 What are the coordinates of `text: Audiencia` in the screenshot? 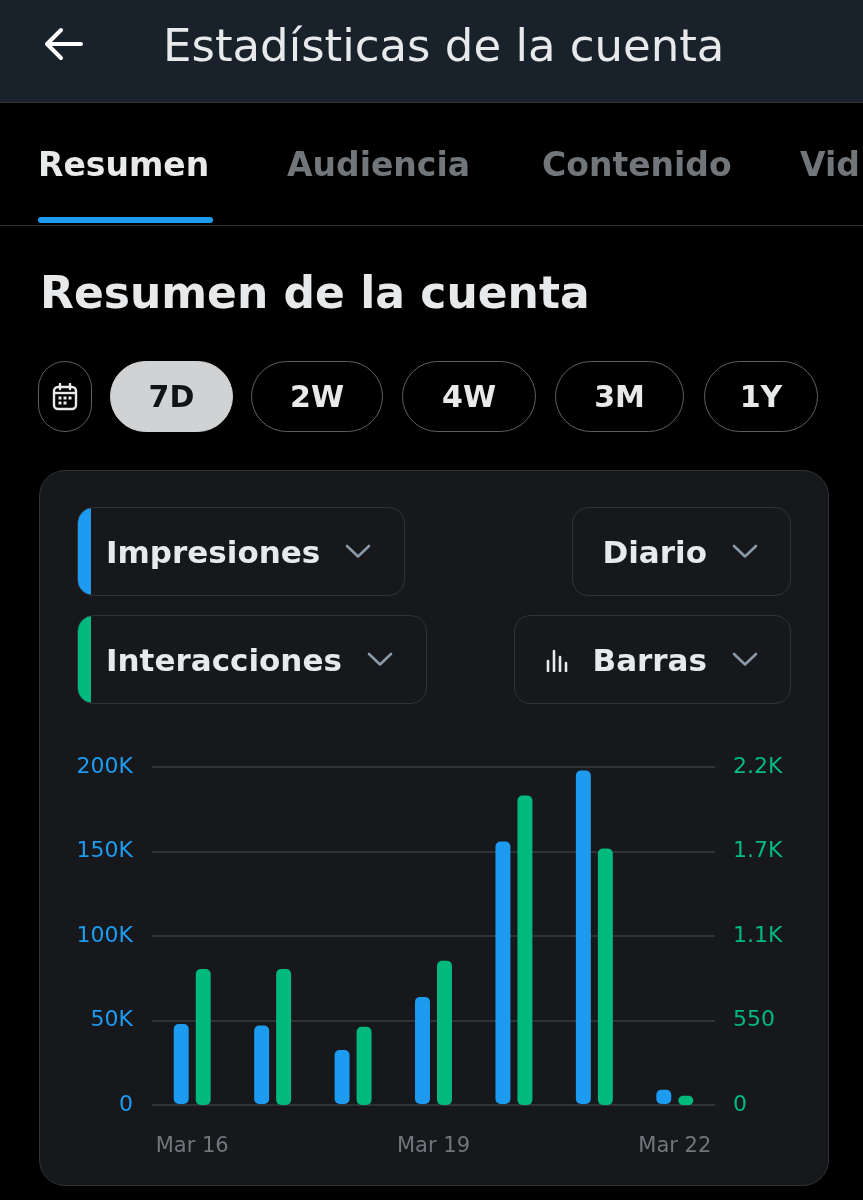 It's located at (378, 165).